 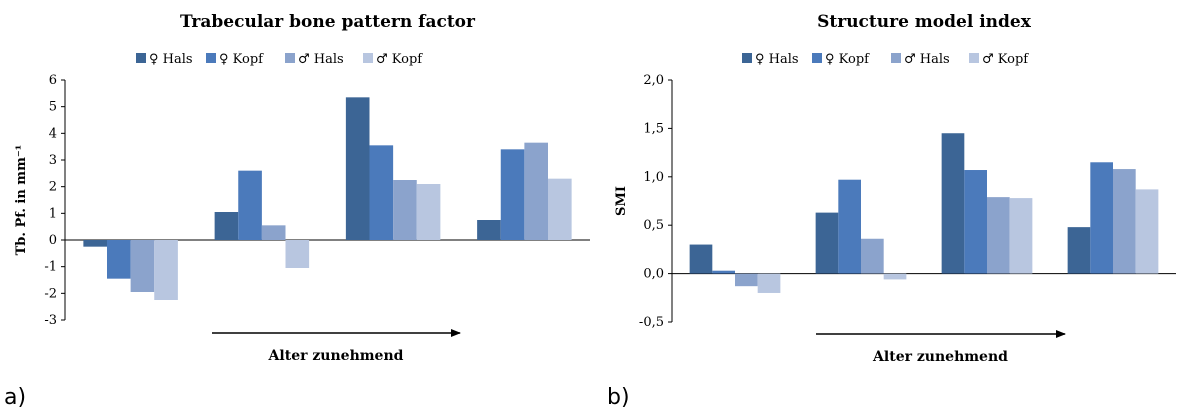 I want to click on y-tick-label: 1,5, so click(x=653, y=128).